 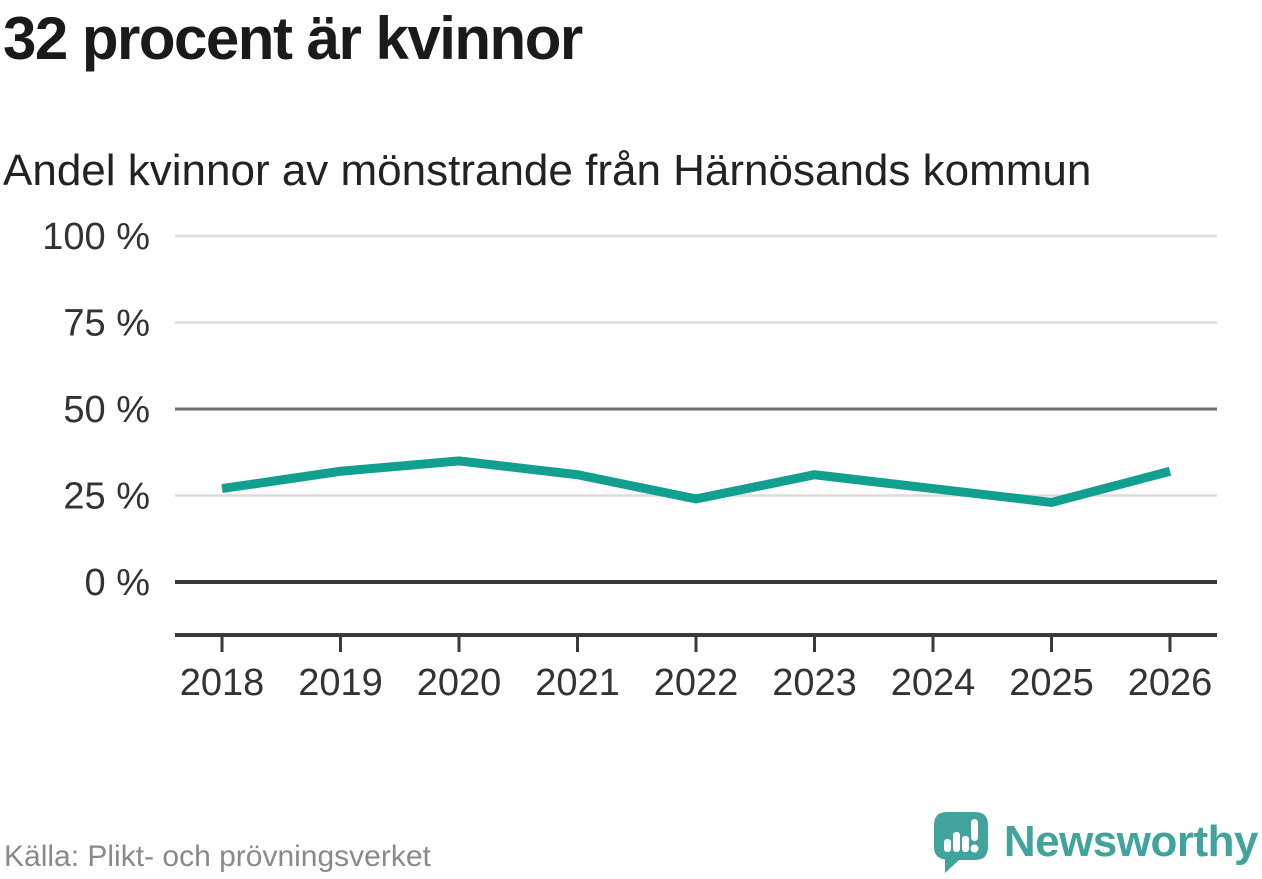 What do you see at coordinates (933, 683) in the screenshot?
I see `x-tick-label-2024: 2024` at bounding box center [933, 683].